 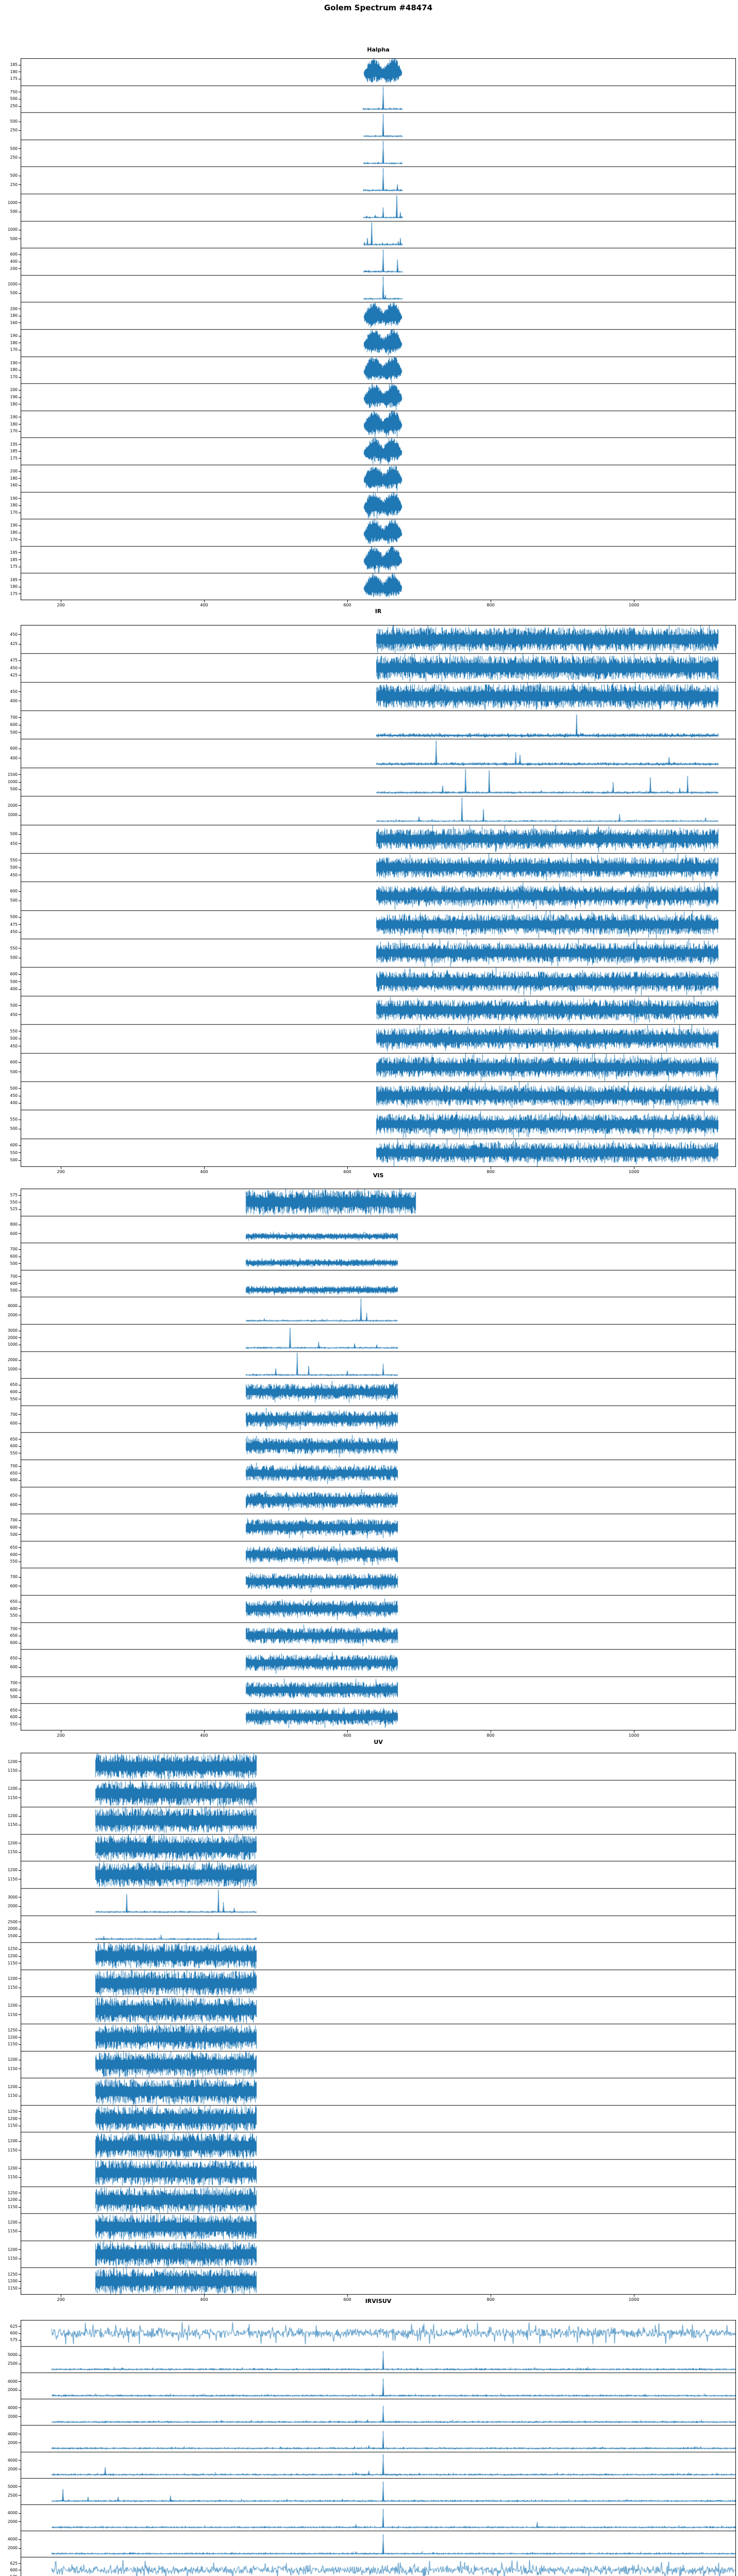 What do you see at coordinates (347, 2299) in the screenshot?
I see `x-tick-label: 600` at bounding box center [347, 2299].